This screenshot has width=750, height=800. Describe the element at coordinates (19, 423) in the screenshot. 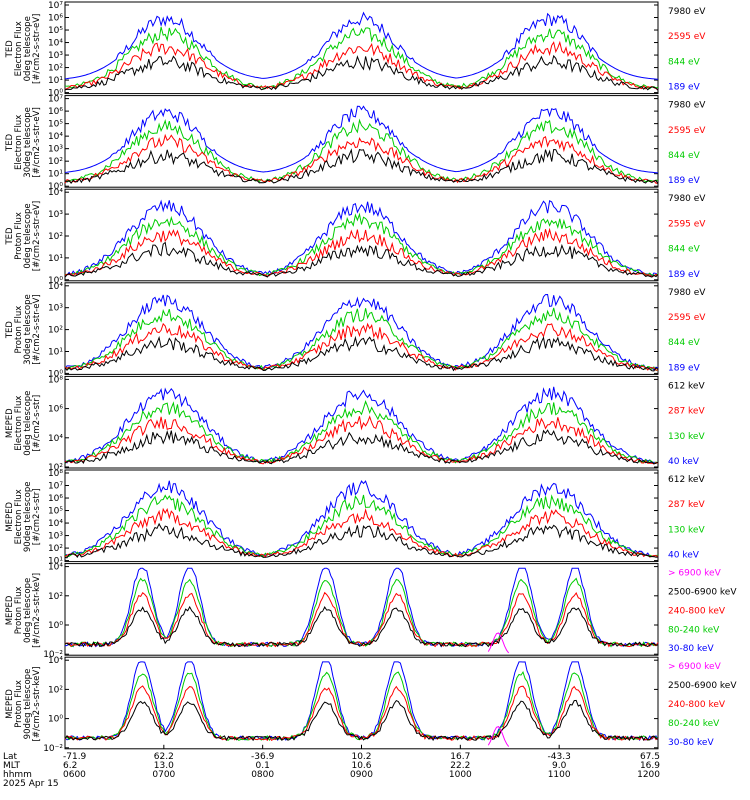

I see `y-axis-label-line: Electron Flux` at that location.